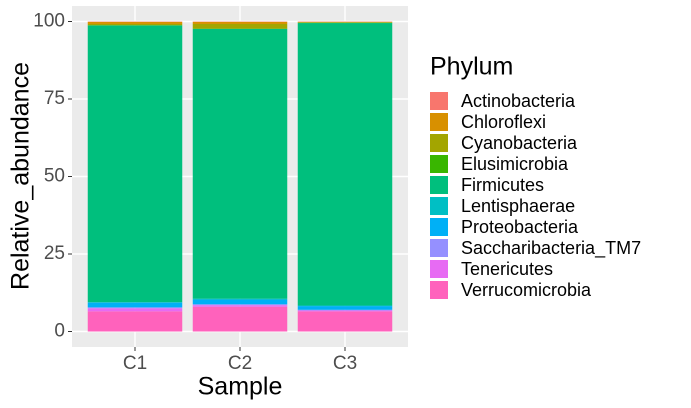  Describe the element at coordinates (49, 21) in the screenshot. I see `y-tick-label: 100` at that location.